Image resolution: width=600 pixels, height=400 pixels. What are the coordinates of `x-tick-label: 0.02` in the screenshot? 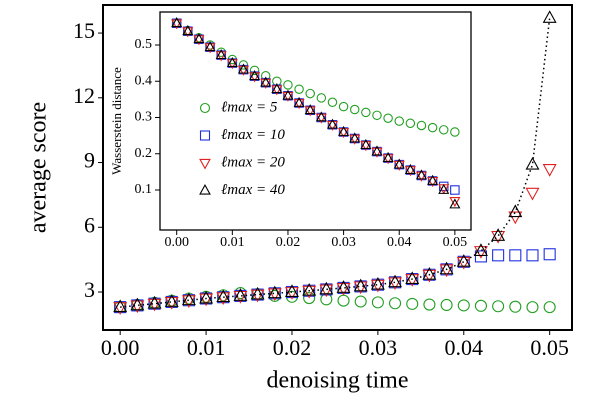 It's located at (292, 347).